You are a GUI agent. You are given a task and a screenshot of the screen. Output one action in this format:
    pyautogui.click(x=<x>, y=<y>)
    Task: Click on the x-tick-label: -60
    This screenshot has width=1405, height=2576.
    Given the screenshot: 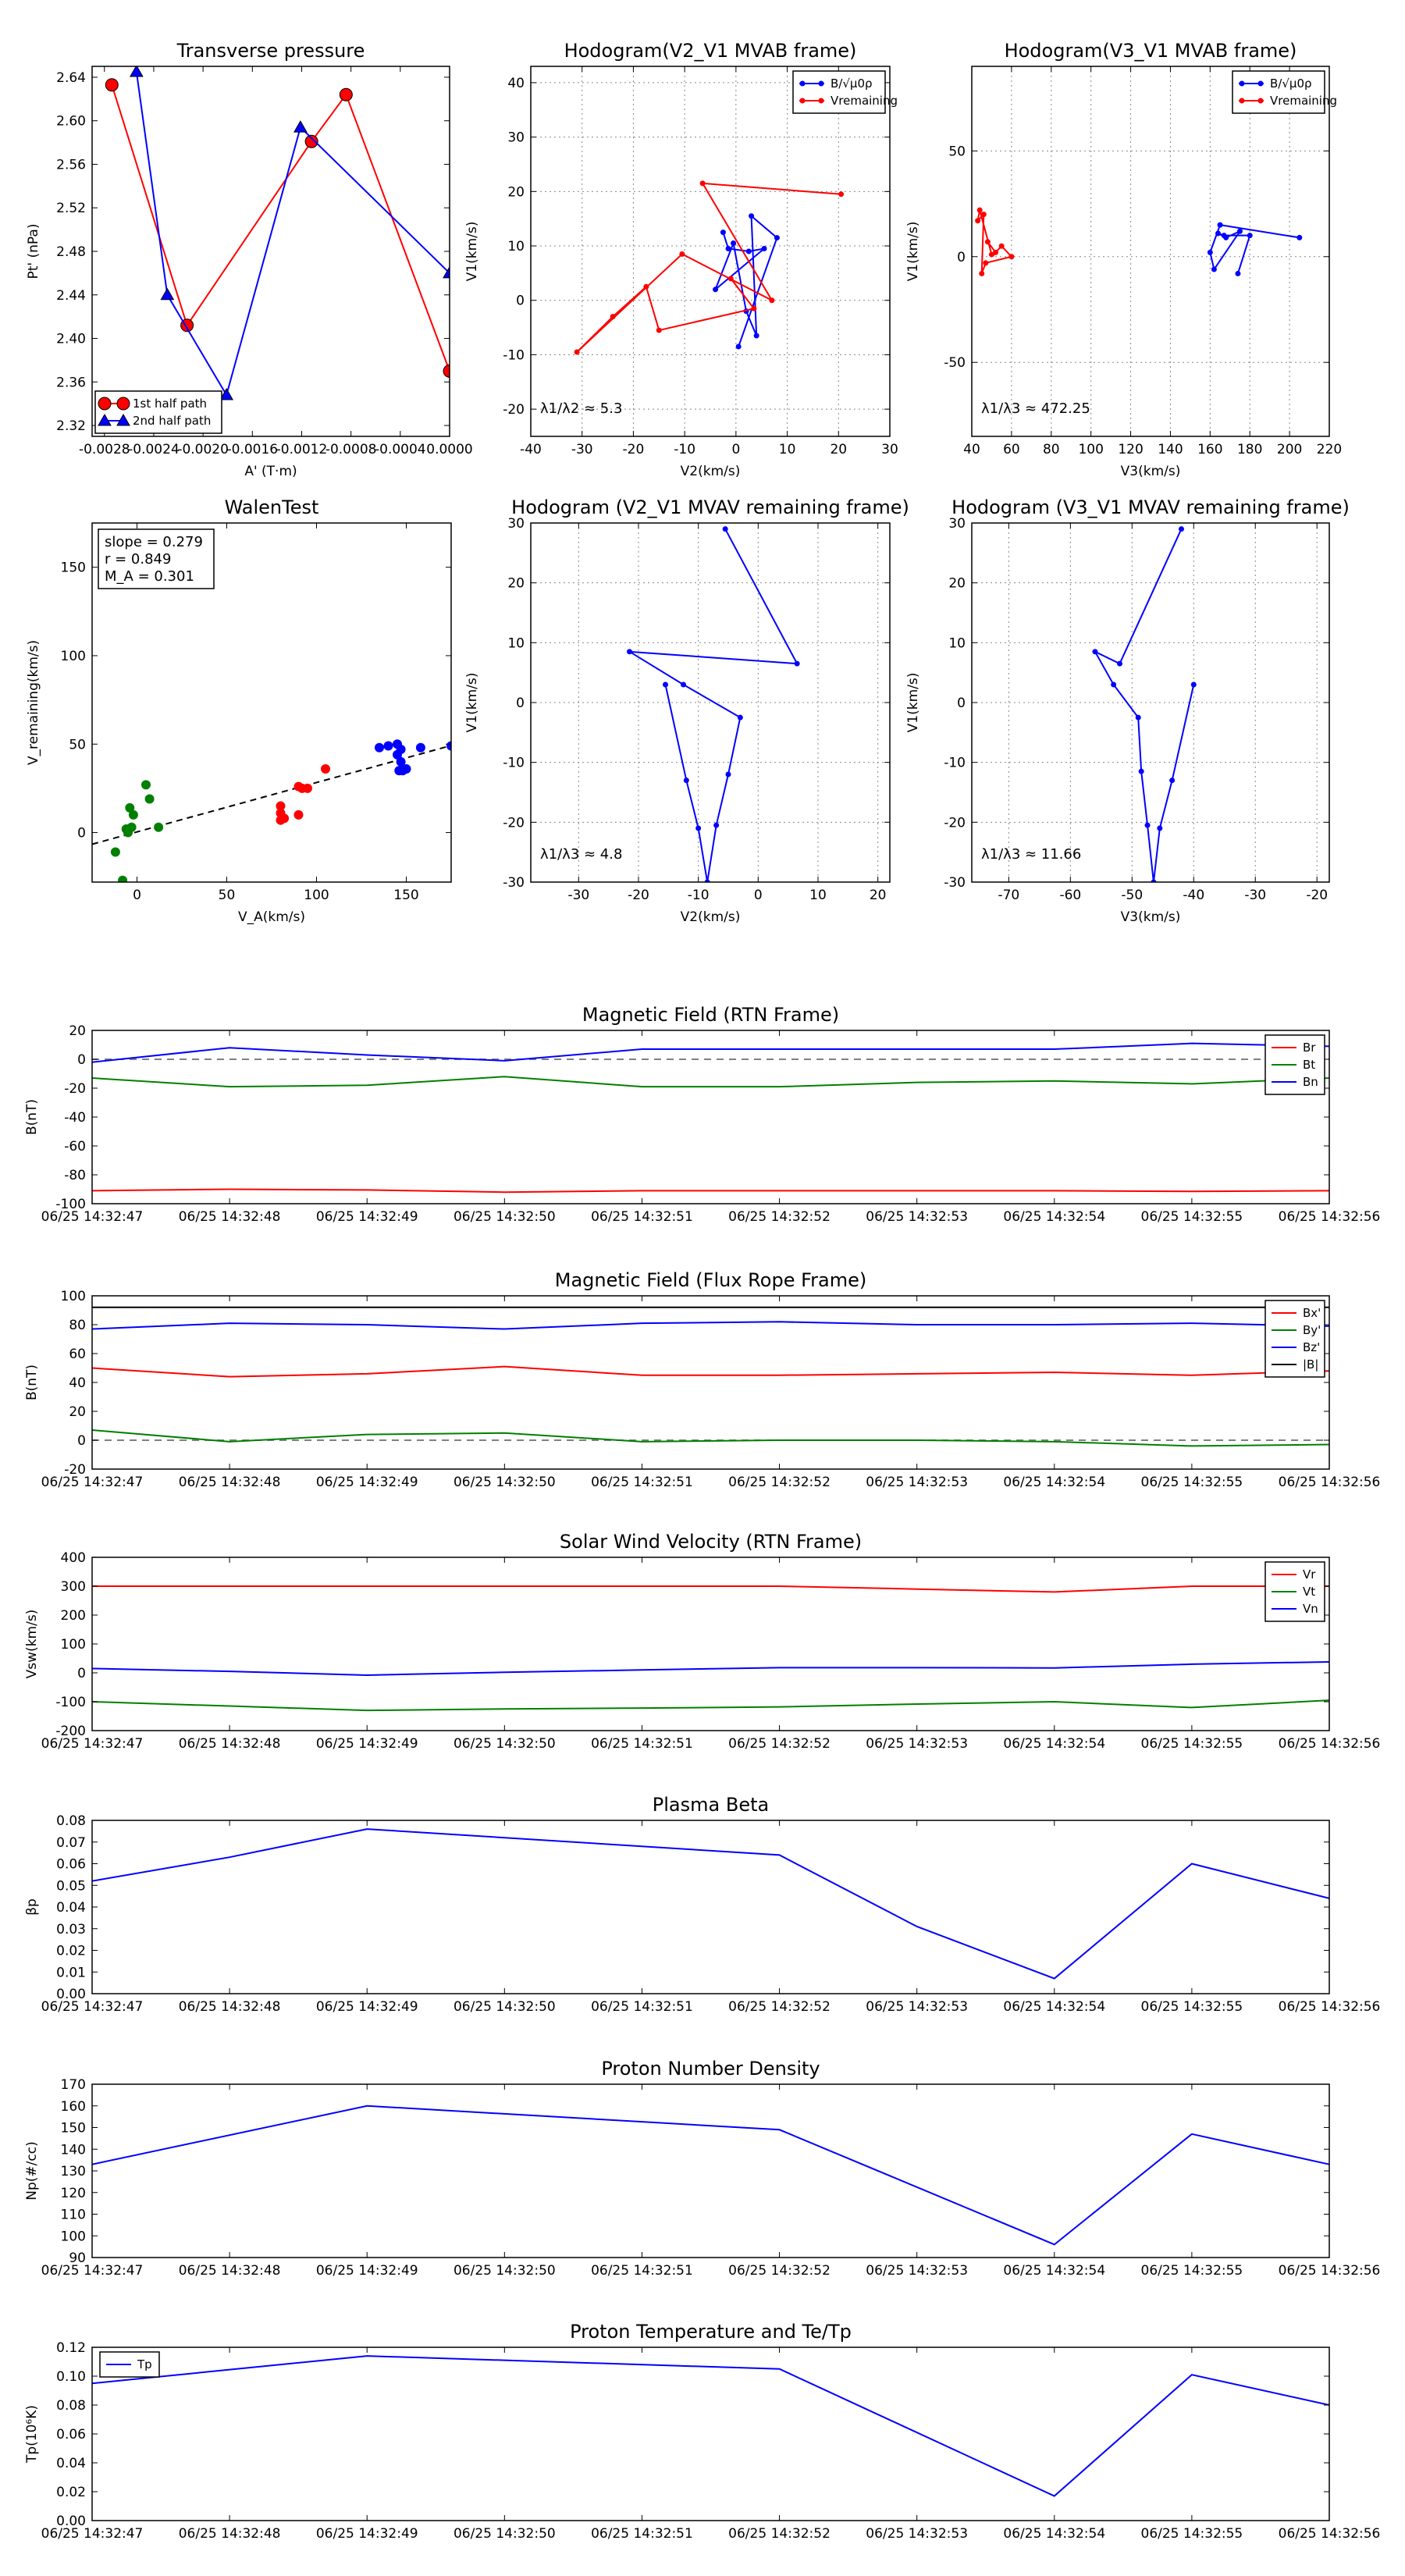 What is the action you would take?
    pyautogui.click(x=1070, y=895)
    